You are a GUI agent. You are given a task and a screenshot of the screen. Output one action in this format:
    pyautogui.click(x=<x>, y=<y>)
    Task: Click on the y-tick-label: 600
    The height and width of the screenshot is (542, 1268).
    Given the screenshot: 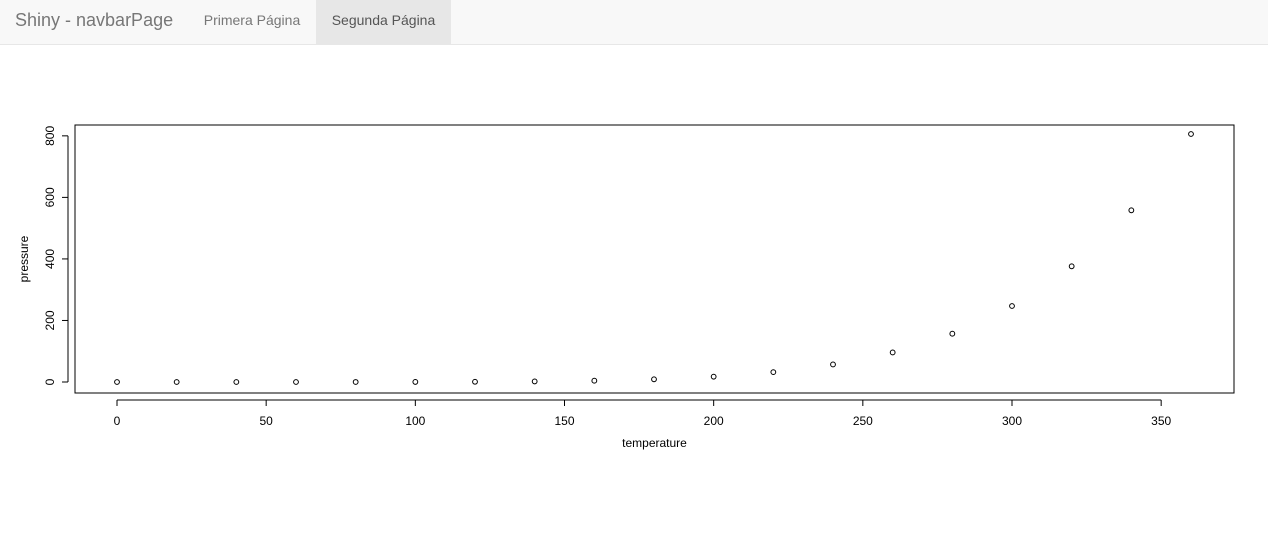 What is the action you would take?
    pyautogui.click(x=50, y=197)
    